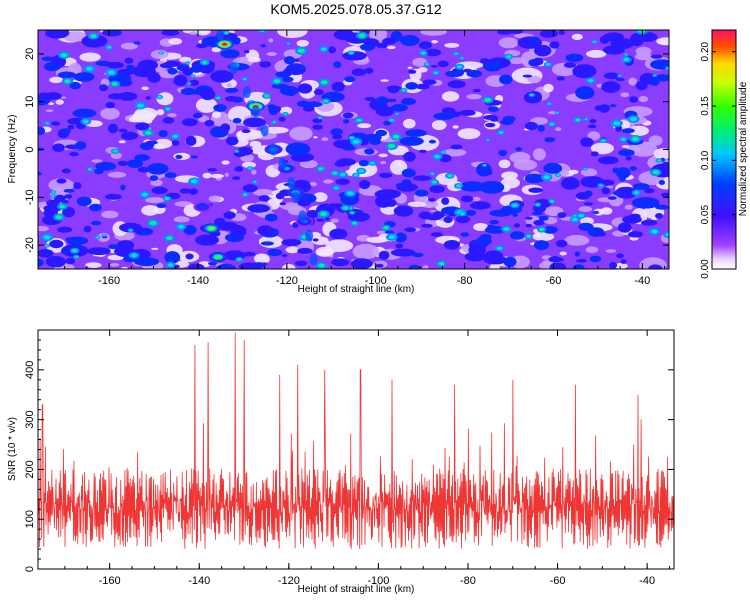  Describe the element at coordinates (376, 281) in the screenshot. I see `heatmap-x-tick-label: -100` at that location.